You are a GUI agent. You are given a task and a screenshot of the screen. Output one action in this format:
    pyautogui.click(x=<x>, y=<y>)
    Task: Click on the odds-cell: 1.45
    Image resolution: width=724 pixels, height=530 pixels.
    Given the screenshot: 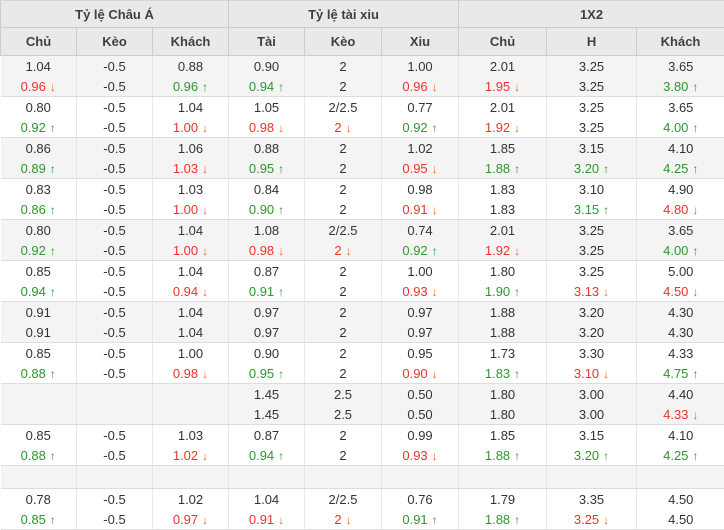 What is the action you would take?
    pyautogui.click(x=267, y=393)
    